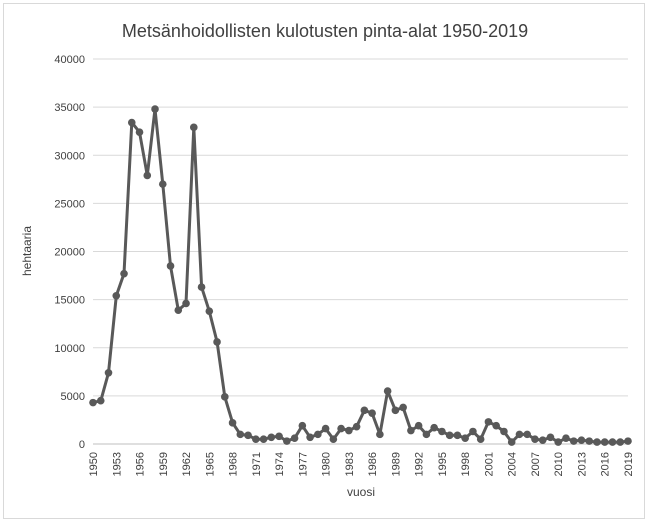  What do you see at coordinates (620, 442) in the screenshot?
I see `data-point-2018` at bounding box center [620, 442].